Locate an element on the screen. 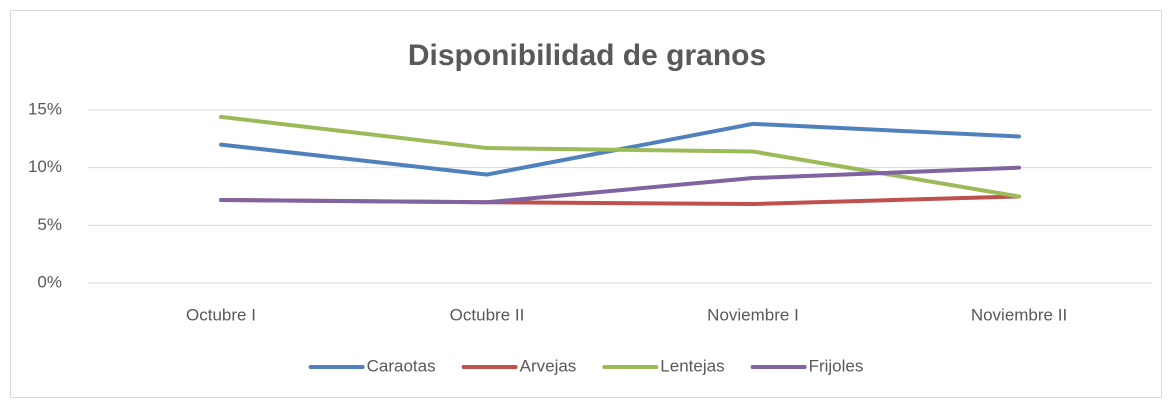 This screenshot has height=400, width=1172. y-tick-label: 15% is located at coordinates (45, 108).